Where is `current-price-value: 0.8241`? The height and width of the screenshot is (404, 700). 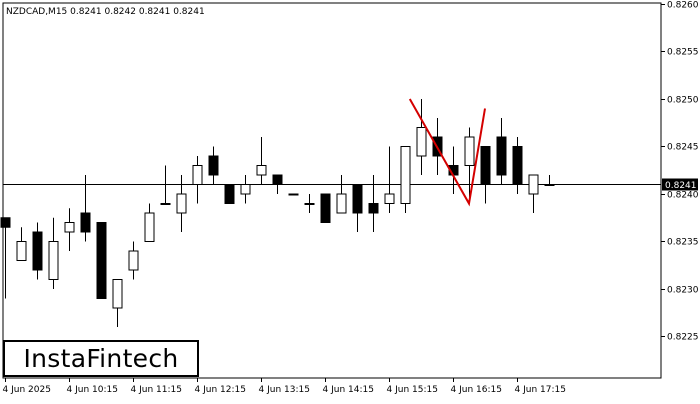
current-price-value: 0.8241 is located at coordinates (681, 186).